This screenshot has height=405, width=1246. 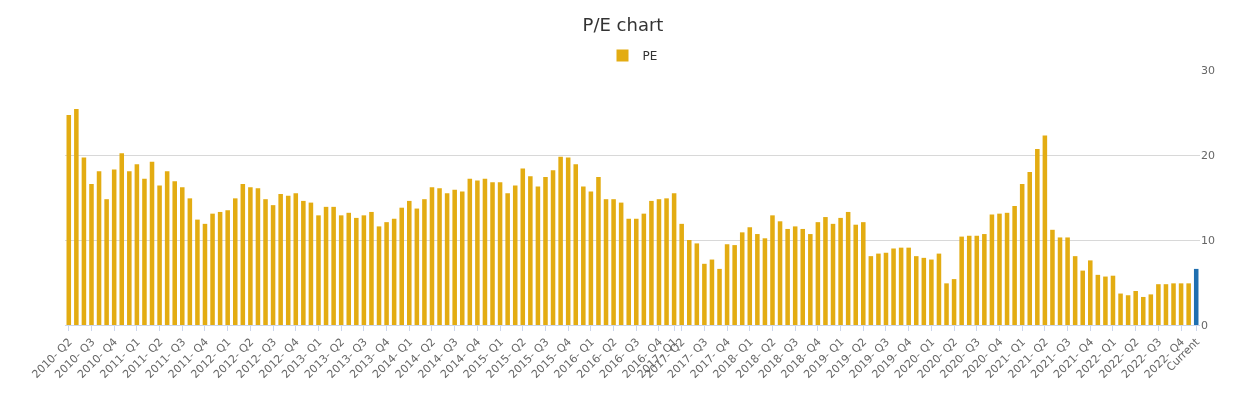 What do you see at coordinates (623, 24) in the screenshot?
I see `chart-title: P/E chart` at bounding box center [623, 24].